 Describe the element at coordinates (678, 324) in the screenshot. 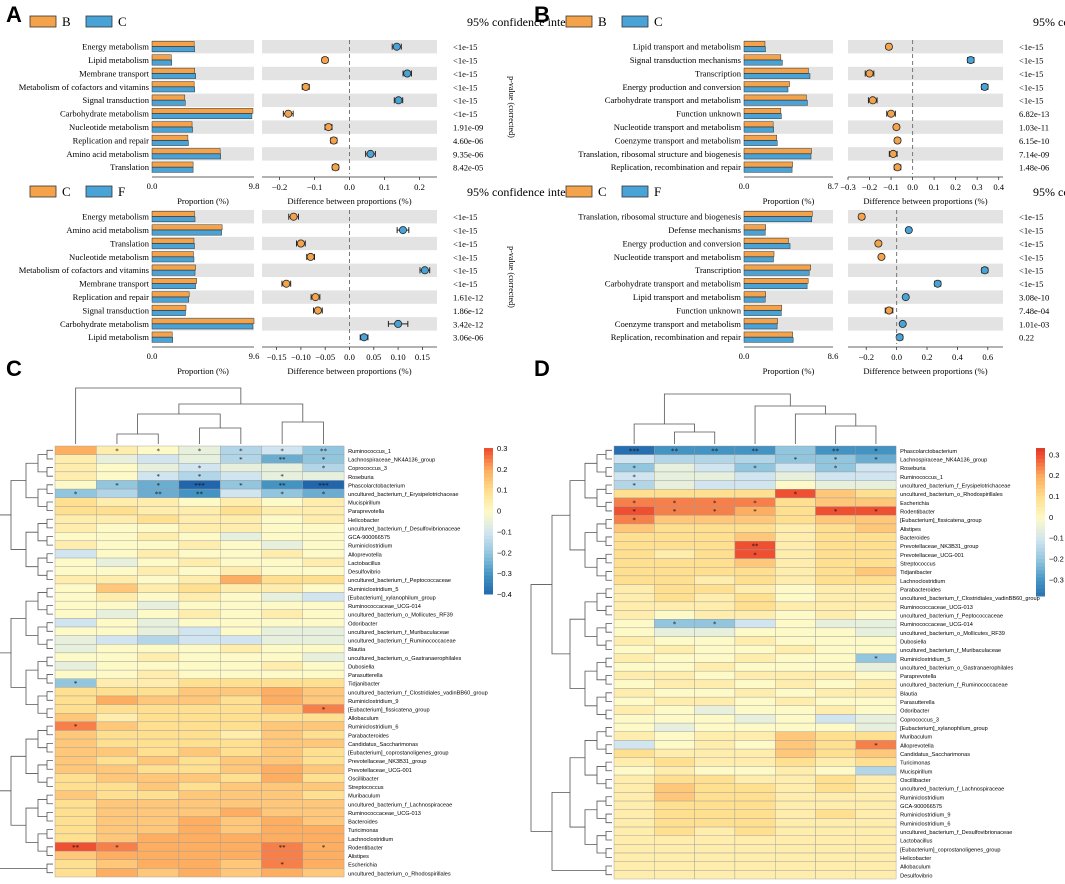

I see `row-label: Coenzyme transport and metabolism` at that location.